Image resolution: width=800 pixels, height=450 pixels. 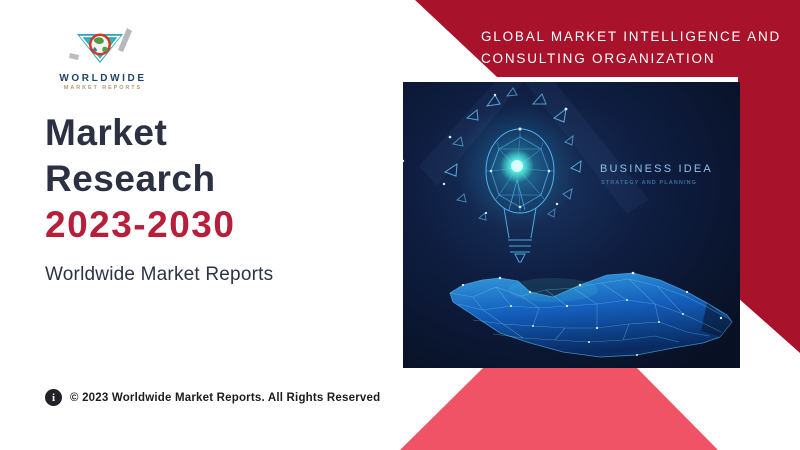 What do you see at coordinates (103, 78) in the screenshot?
I see `logo-brand: WORLDWIDE` at bounding box center [103, 78].